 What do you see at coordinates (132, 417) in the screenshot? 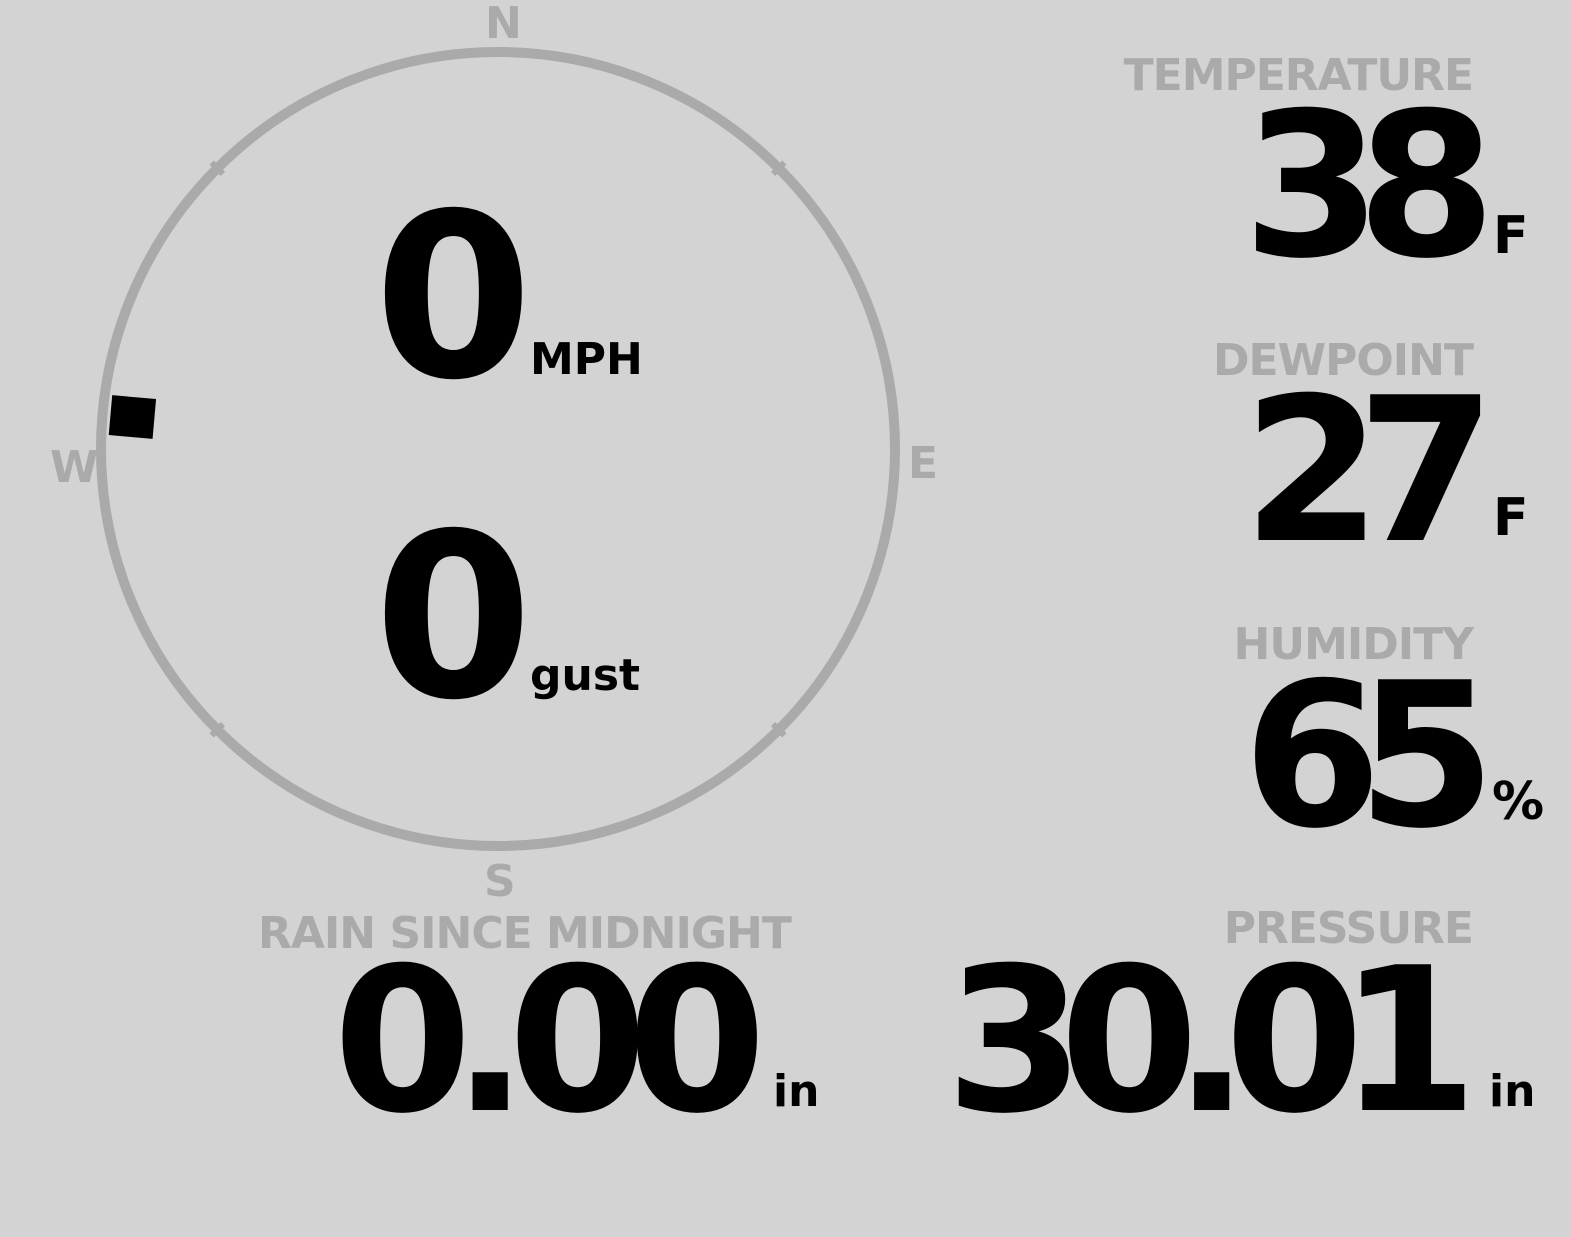
I see `wind-direction-marker` at bounding box center [132, 417].